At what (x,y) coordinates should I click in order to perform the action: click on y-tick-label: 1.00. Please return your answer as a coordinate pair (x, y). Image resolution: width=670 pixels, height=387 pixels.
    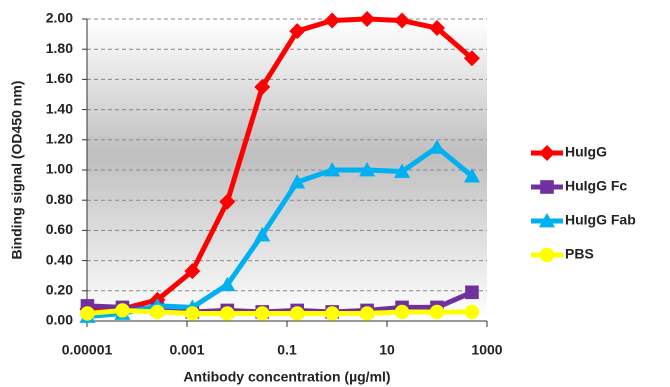
    Looking at the image, I should click on (59, 169).